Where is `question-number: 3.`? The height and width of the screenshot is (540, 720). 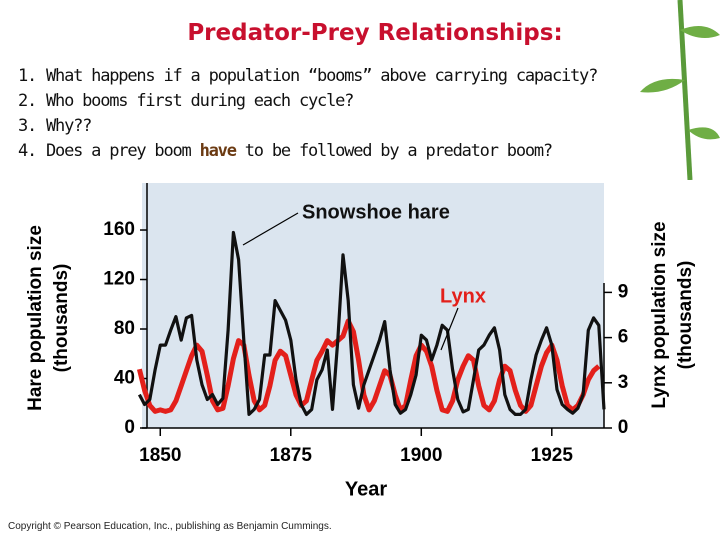 question-number: 3. is located at coordinates (27, 126).